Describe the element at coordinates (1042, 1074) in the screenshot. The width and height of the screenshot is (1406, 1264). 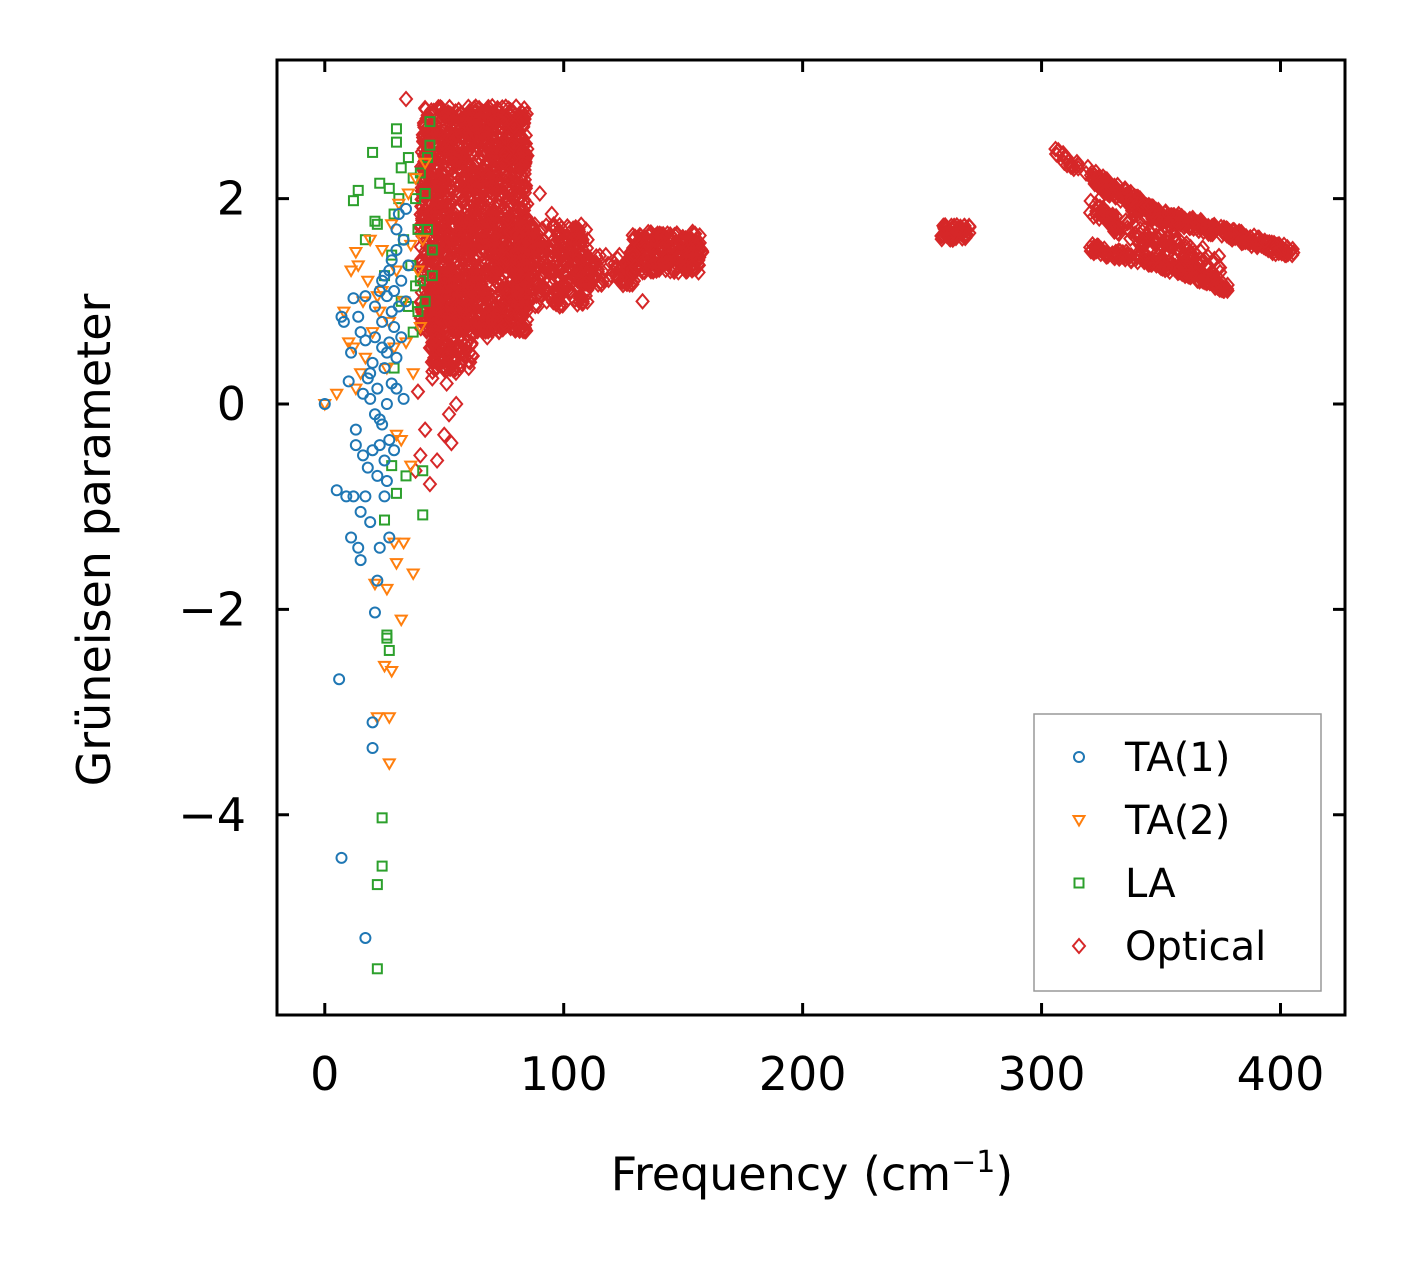
I see `x-tick-label: 300` at that location.